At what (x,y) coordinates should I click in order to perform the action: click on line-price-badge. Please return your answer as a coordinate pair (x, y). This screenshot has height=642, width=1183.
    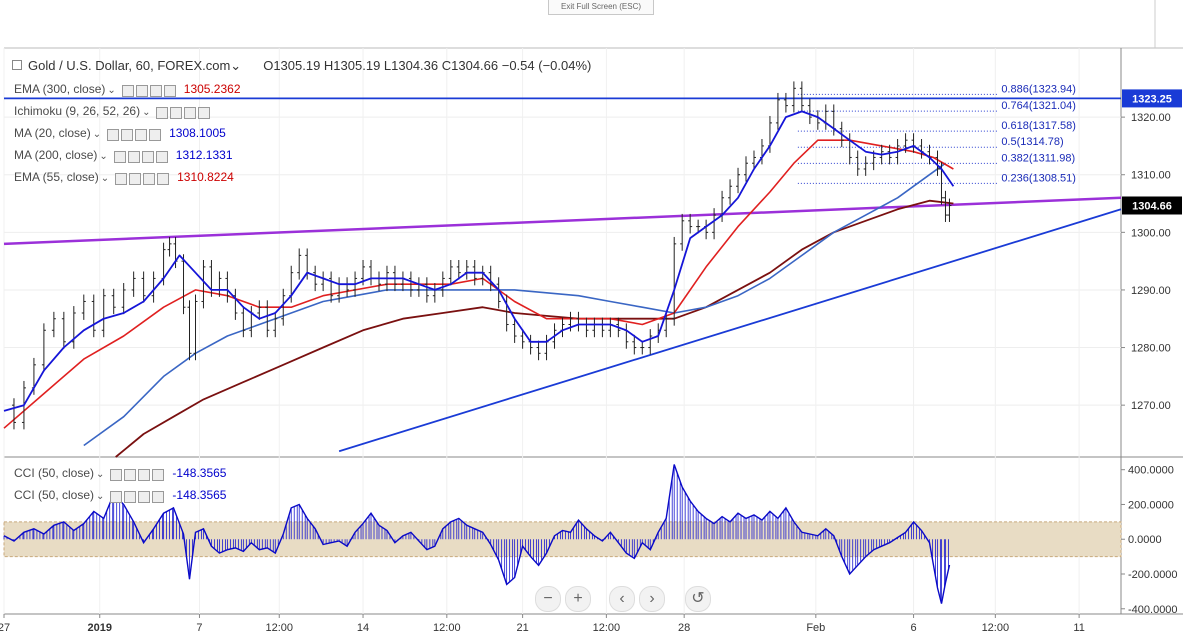
    Looking at the image, I should click on (1152, 98).